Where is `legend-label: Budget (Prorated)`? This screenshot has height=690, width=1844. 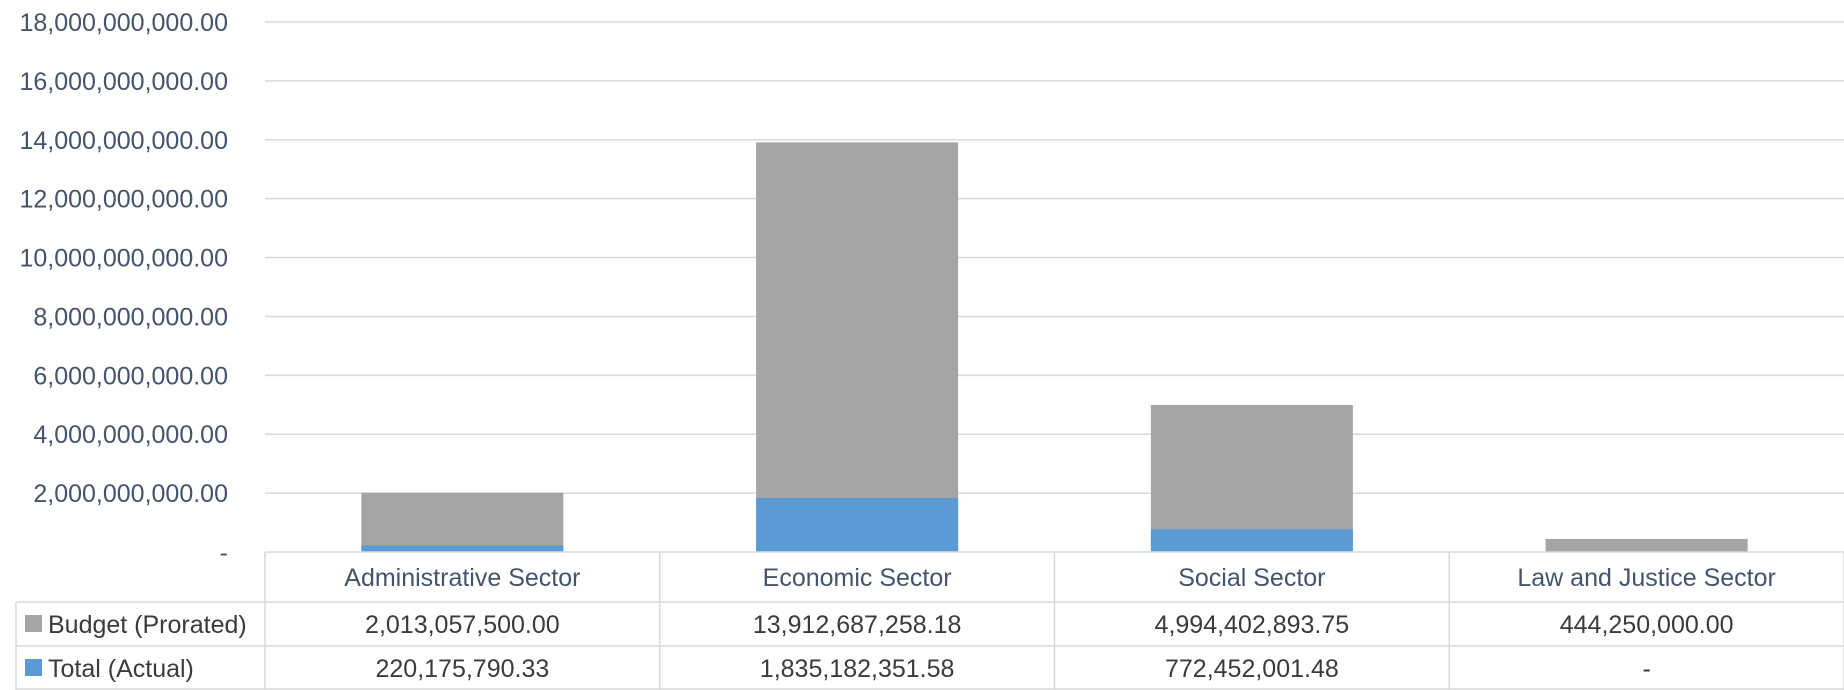
legend-label: Budget (Prorated) is located at coordinates (147, 625).